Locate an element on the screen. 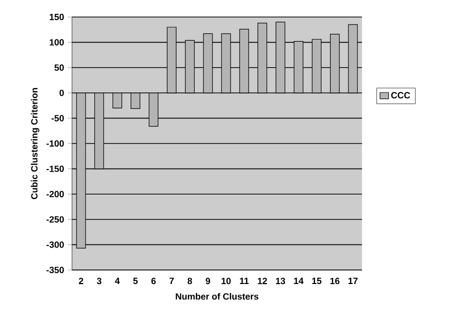  y-tick-label: -150 is located at coordinates (55, 169).